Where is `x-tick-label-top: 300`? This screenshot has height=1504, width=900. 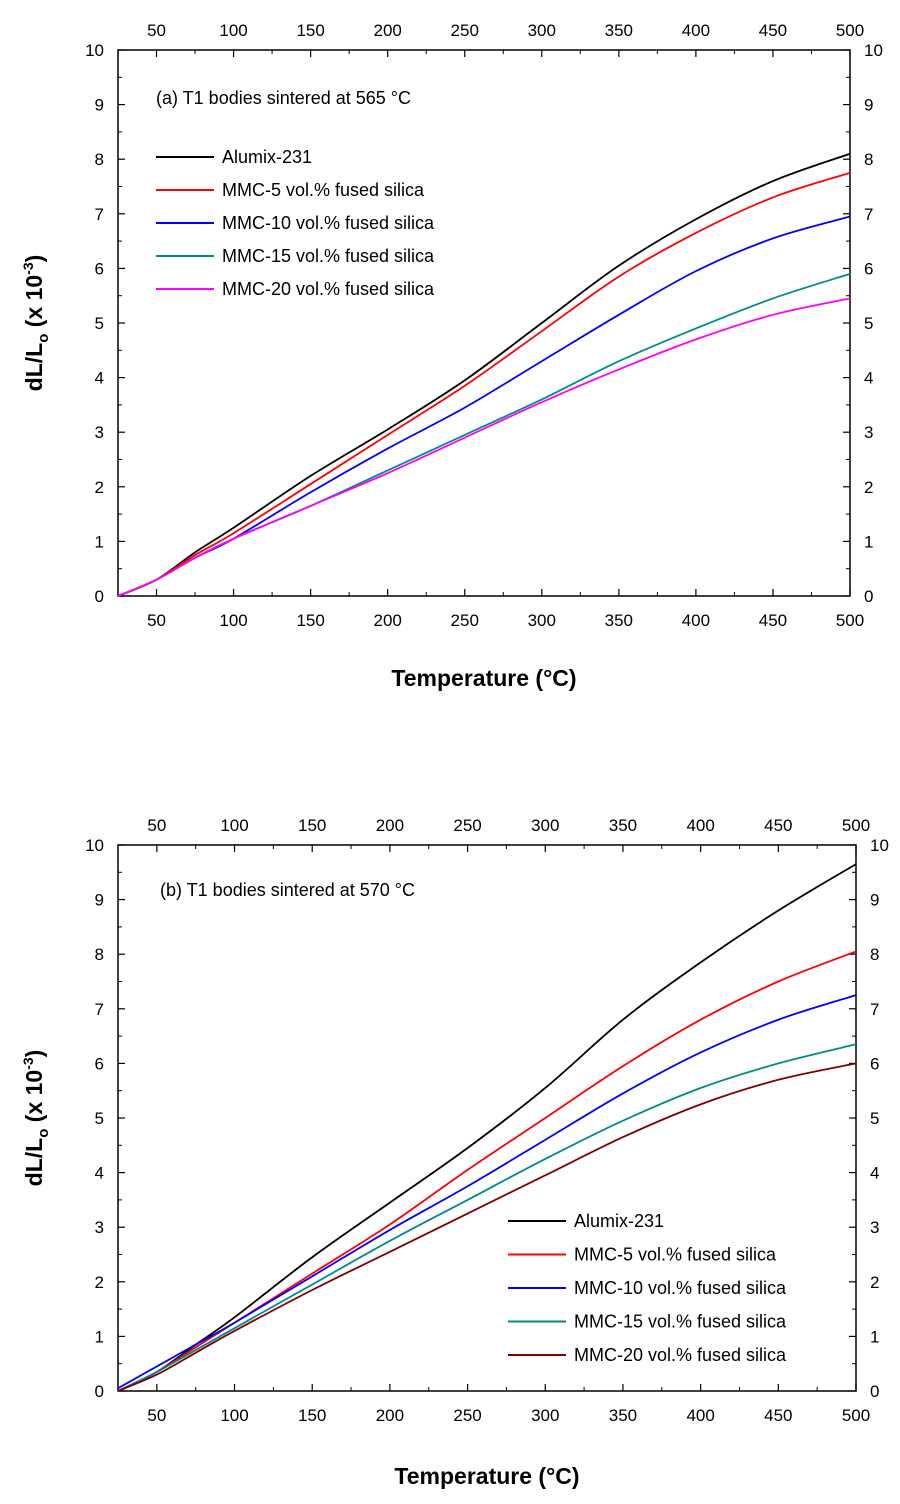
x-tick-label-top: 300 is located at coordinates (545, 825).